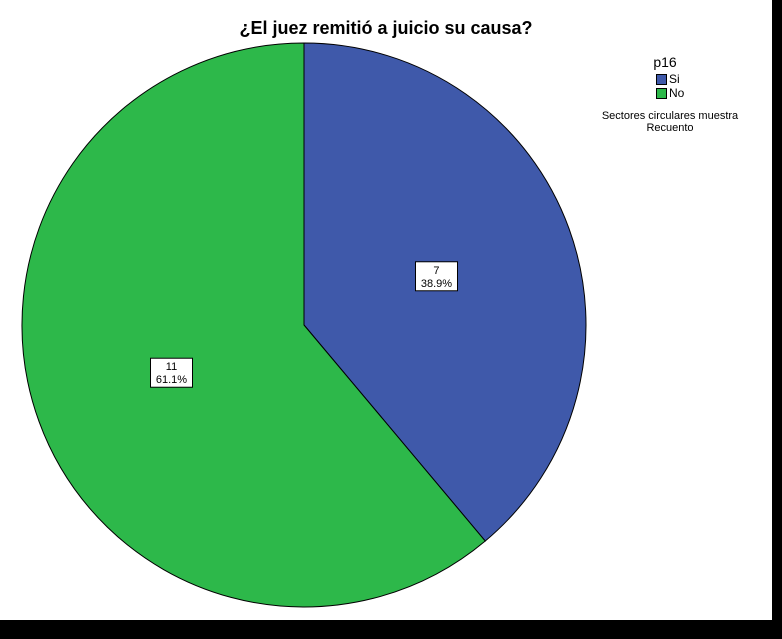 The width and height of the screenshot is (782, 639). What do you see at coordinates (661, 79) in the screenshot?
I see `legend-swatch-si` at bounding box center [661, 79].